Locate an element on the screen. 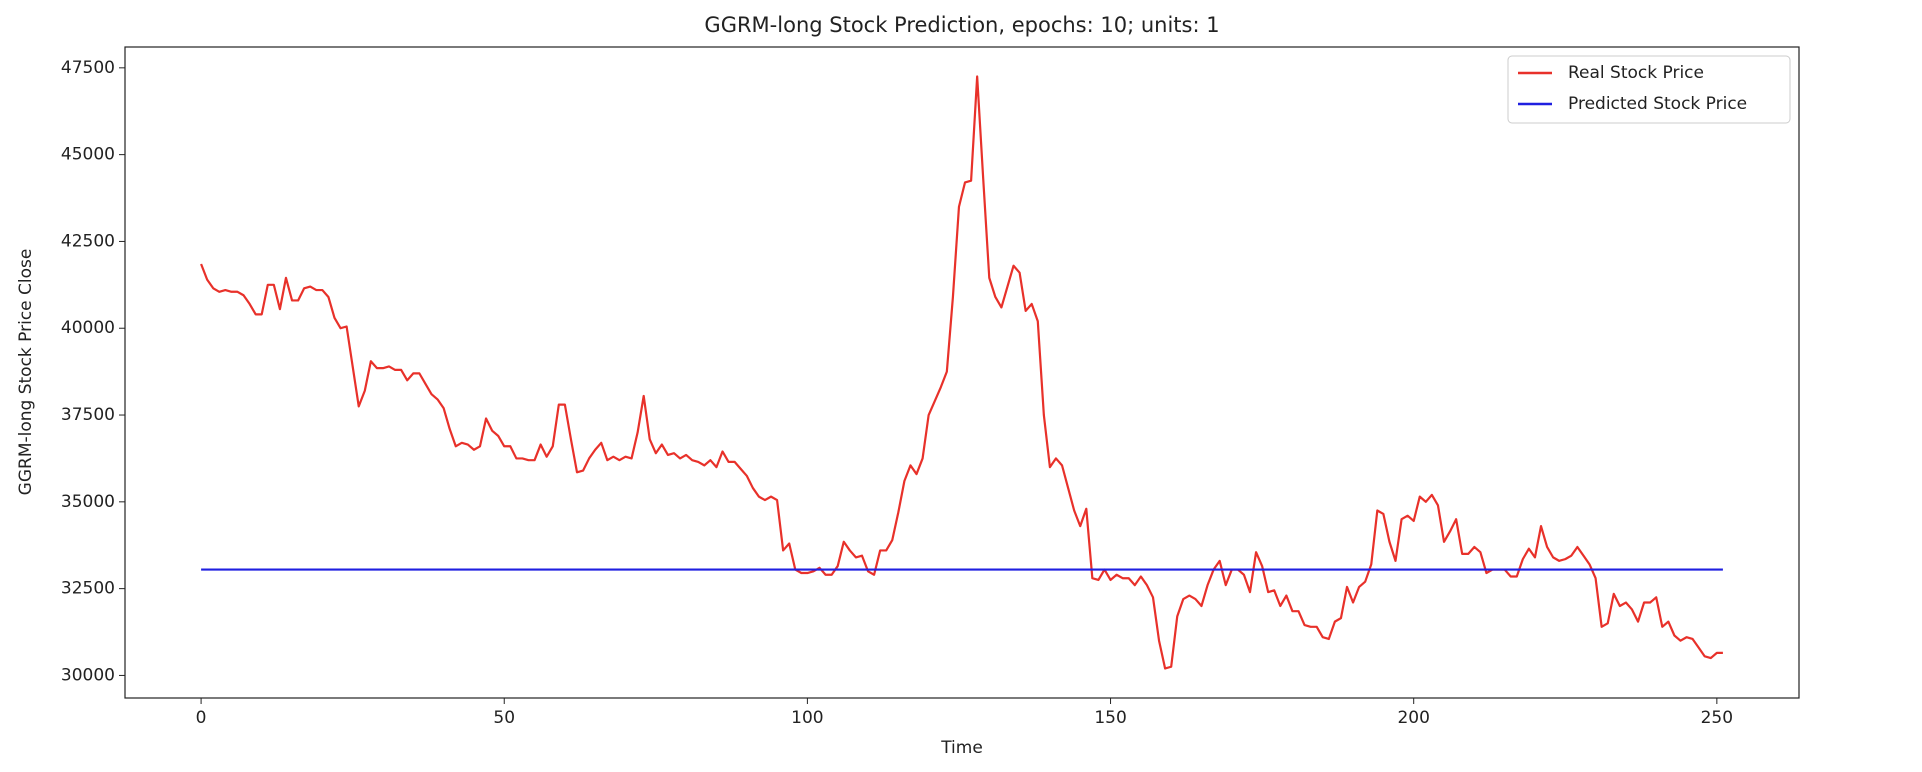 The image size is (1922, 772). x-tick-label: 250 is located at coordinates (1717, 718).